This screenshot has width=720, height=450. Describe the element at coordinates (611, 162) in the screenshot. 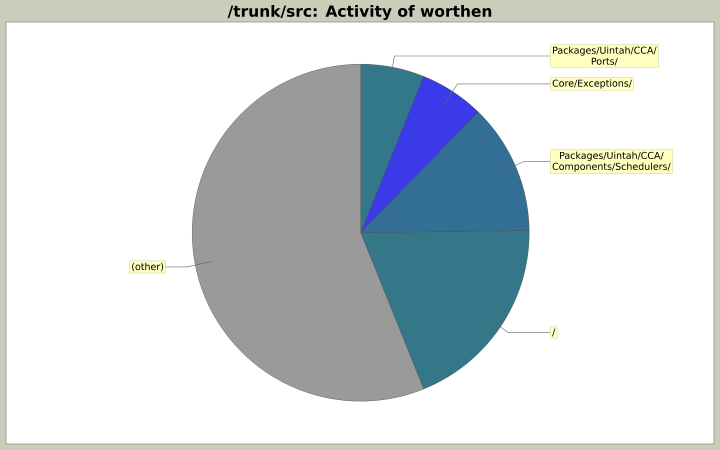

I see `slice-label: Packages/Uintah/CCA/Components/Schedulers/` at that location.